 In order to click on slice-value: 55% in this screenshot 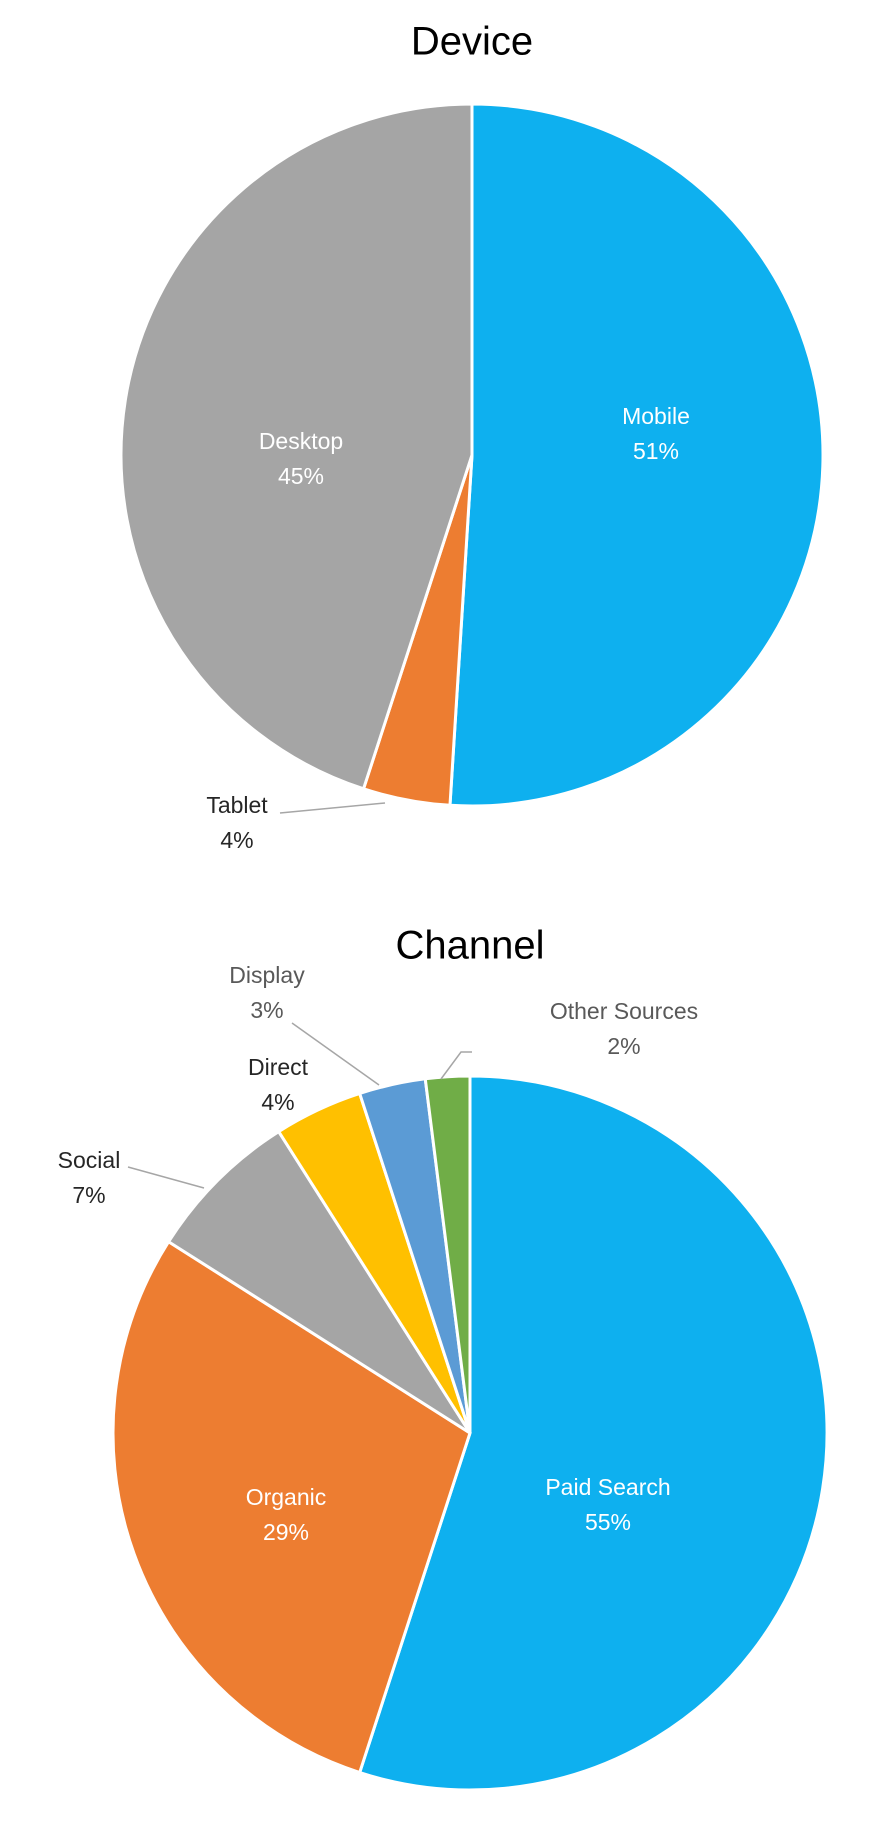, I will do `click(608, 1522)`.